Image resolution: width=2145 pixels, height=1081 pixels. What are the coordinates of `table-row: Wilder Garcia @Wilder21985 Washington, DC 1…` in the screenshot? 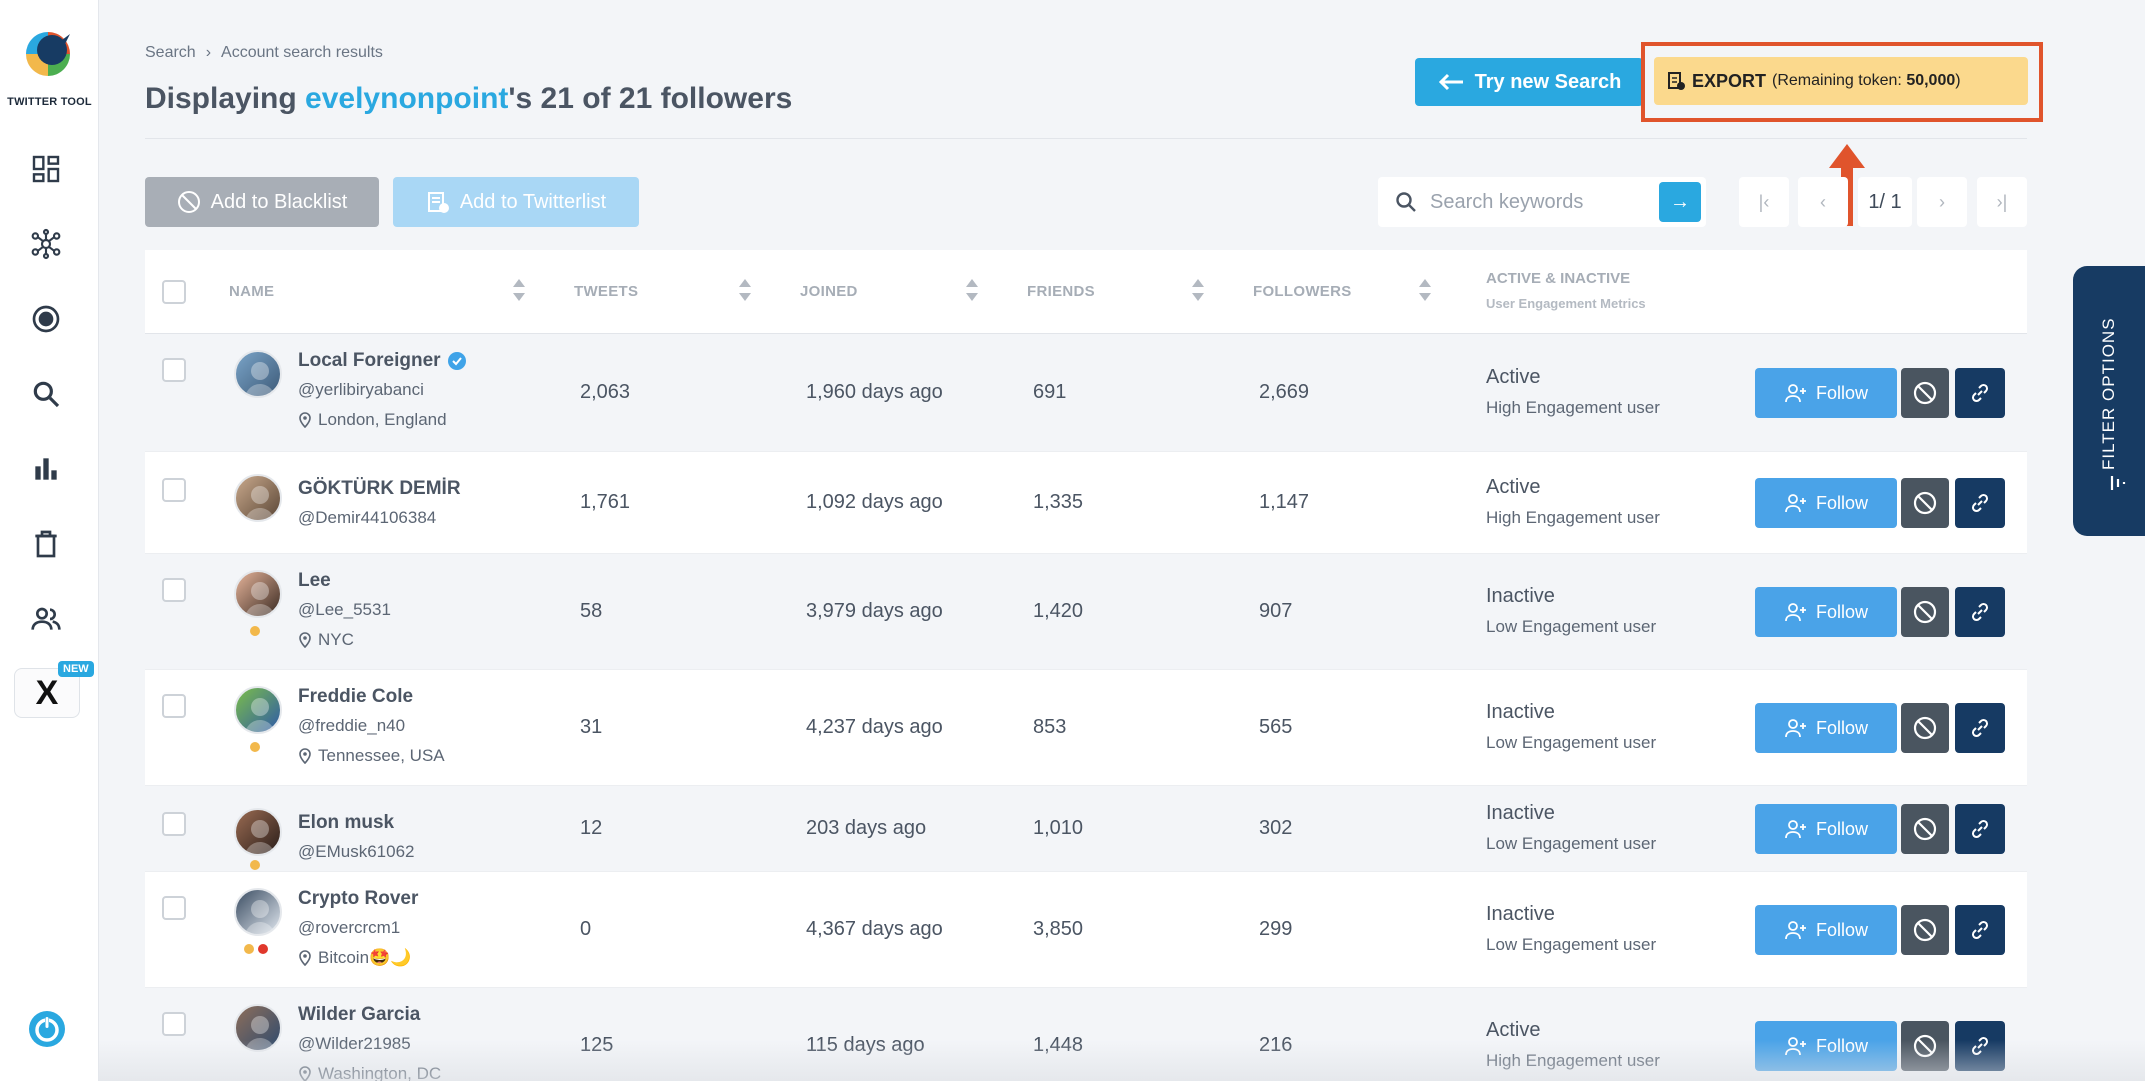 It's located at (1086, 1034).